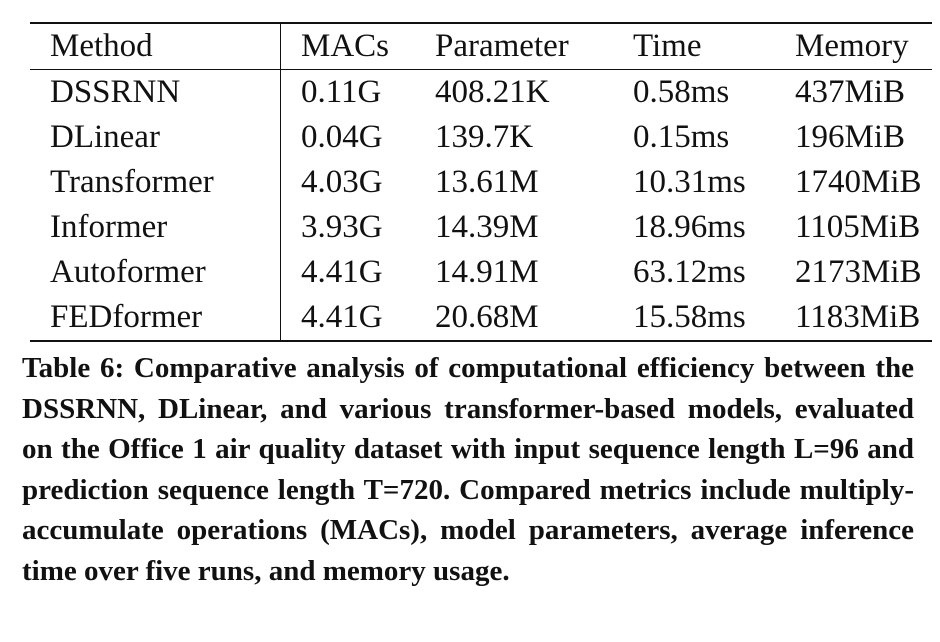 This screenshot has width=940, height=642. Describe the element at coordinates (155, 137) in the screenshot. I see `cell-method: DLinear` at that location.